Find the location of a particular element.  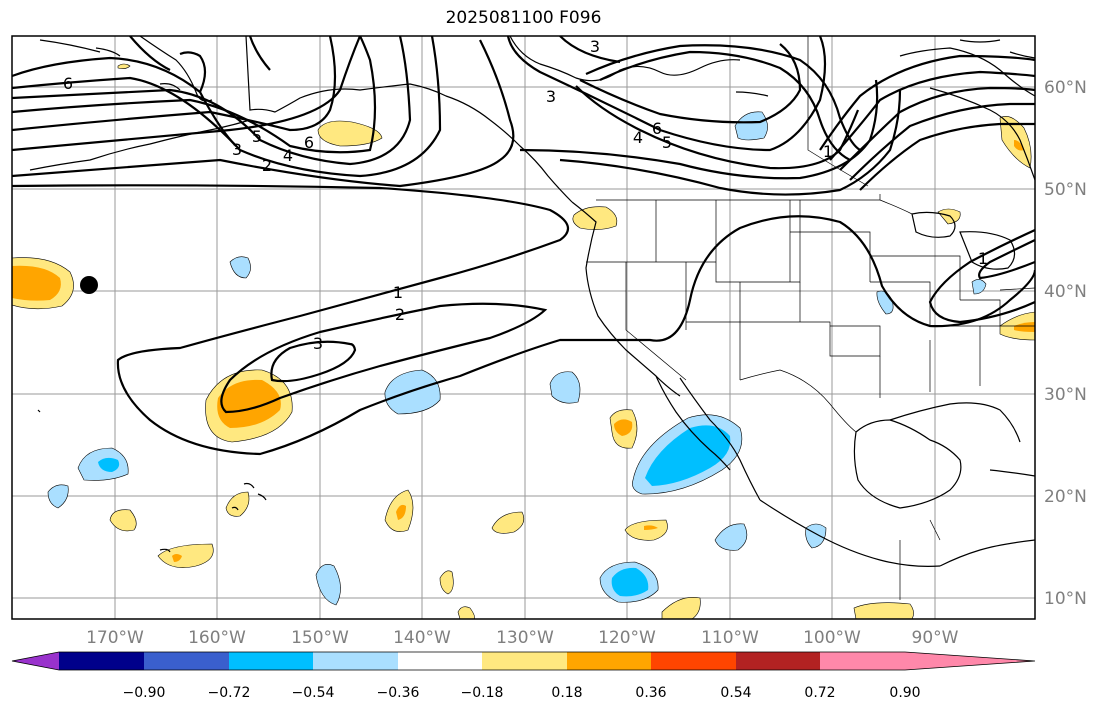

lon-label: 160°W is located at coordinates (217, 638).